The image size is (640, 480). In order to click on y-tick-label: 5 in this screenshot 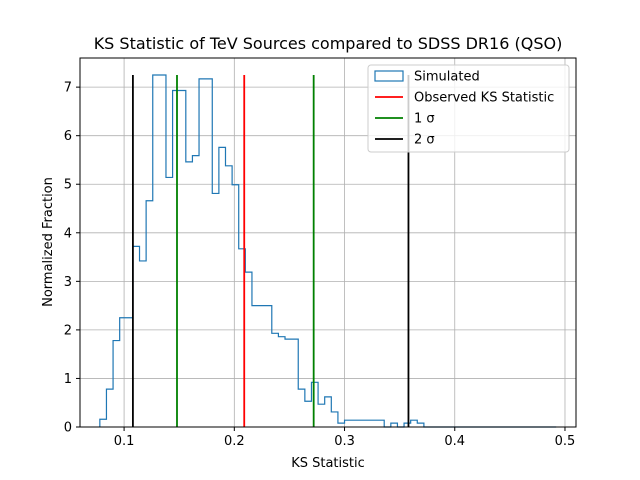, I will do `click(68, 185)`.